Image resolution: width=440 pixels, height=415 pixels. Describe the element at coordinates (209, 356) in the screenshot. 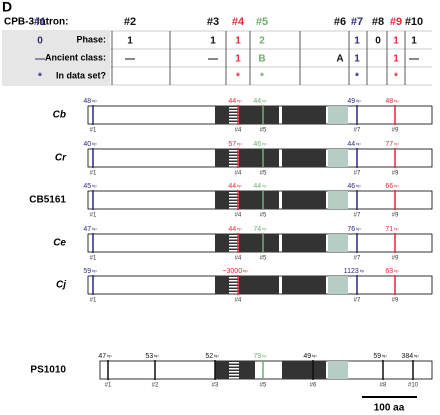

I see `intron-size-value: 52` at that location.